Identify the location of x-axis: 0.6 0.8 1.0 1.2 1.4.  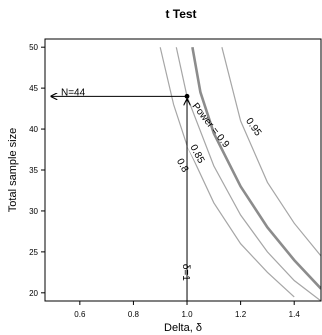
(187, 310).